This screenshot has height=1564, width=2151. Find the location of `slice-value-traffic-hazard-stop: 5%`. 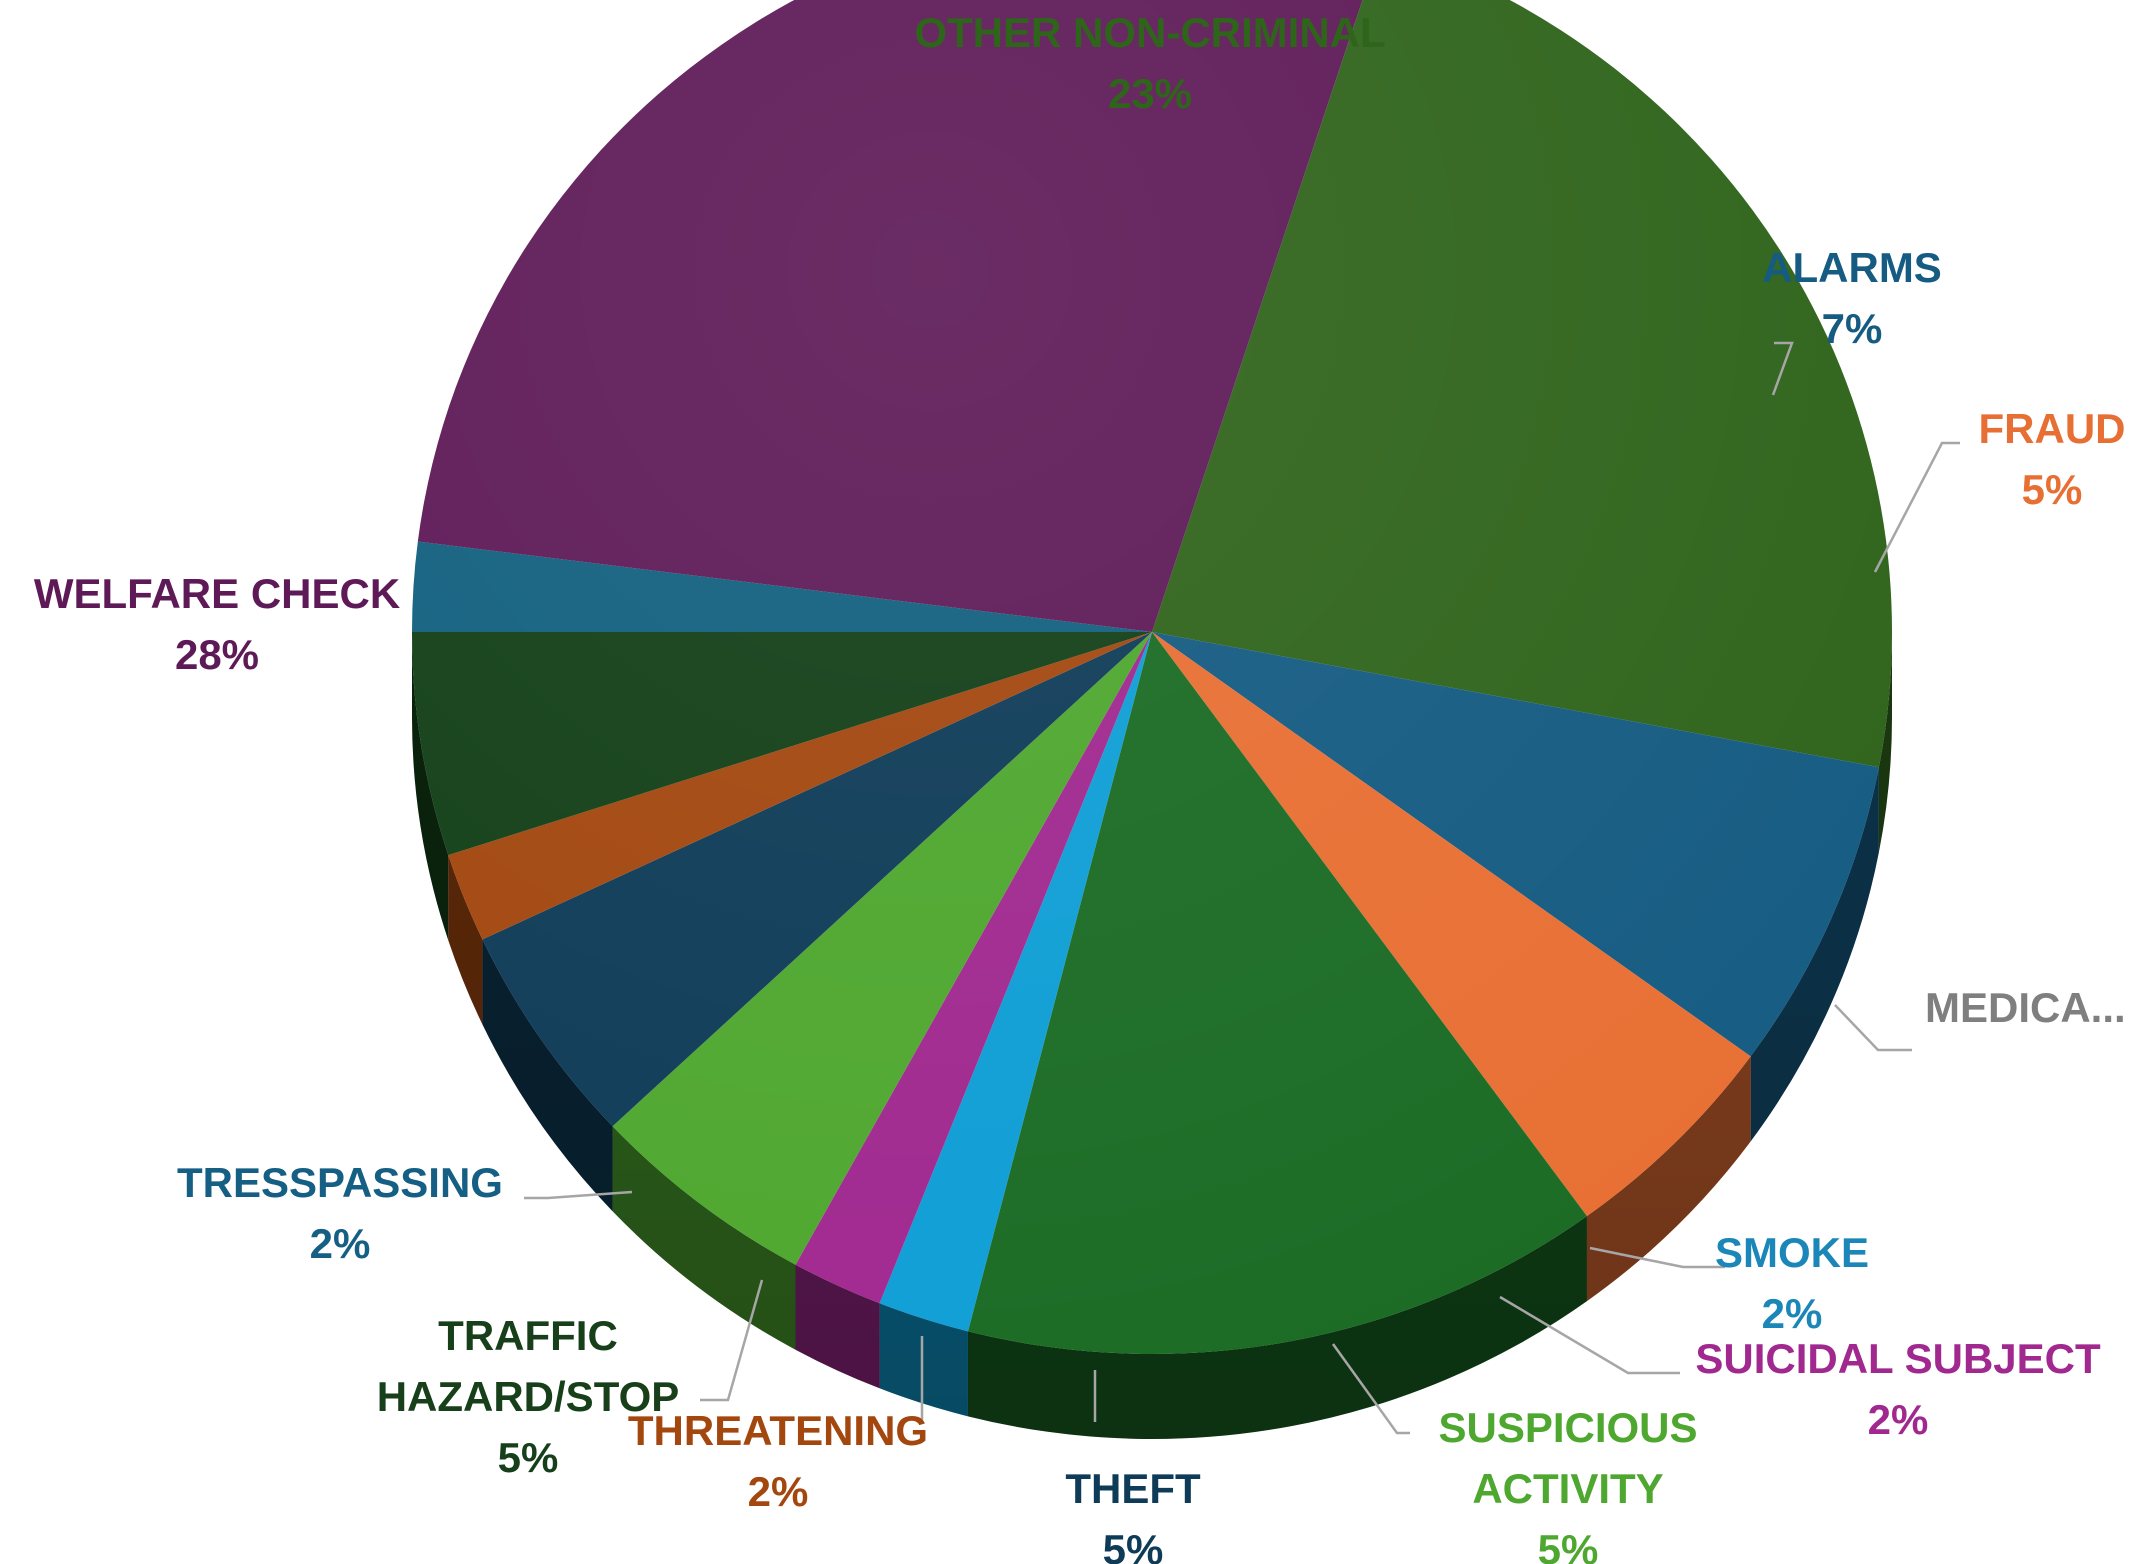

slice-value-traffic-hazard-stop: 5% is located at coordinates (528, 1457).